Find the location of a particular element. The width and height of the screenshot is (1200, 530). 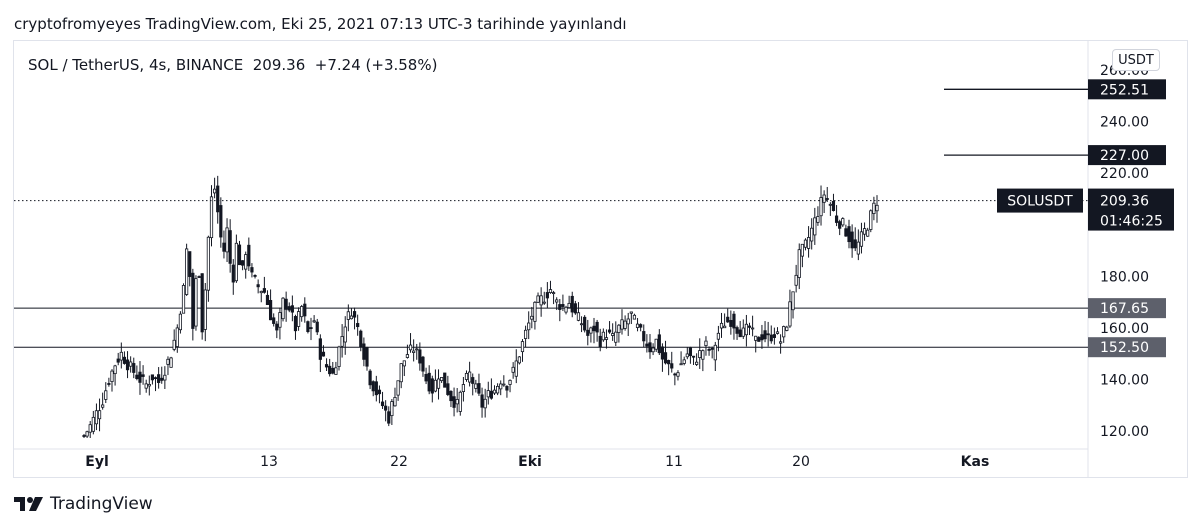

x-tick-label: Kas is located at coordinates (975, 462).